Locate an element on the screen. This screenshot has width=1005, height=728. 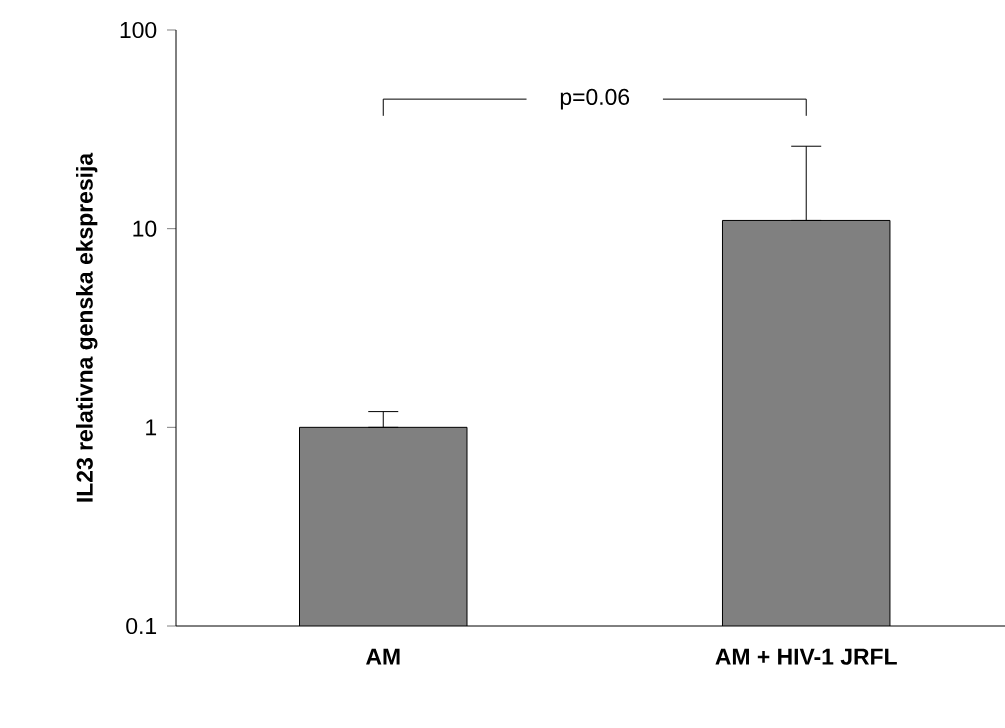
y-tick-label: 10 is located at coordinates (145, 228).